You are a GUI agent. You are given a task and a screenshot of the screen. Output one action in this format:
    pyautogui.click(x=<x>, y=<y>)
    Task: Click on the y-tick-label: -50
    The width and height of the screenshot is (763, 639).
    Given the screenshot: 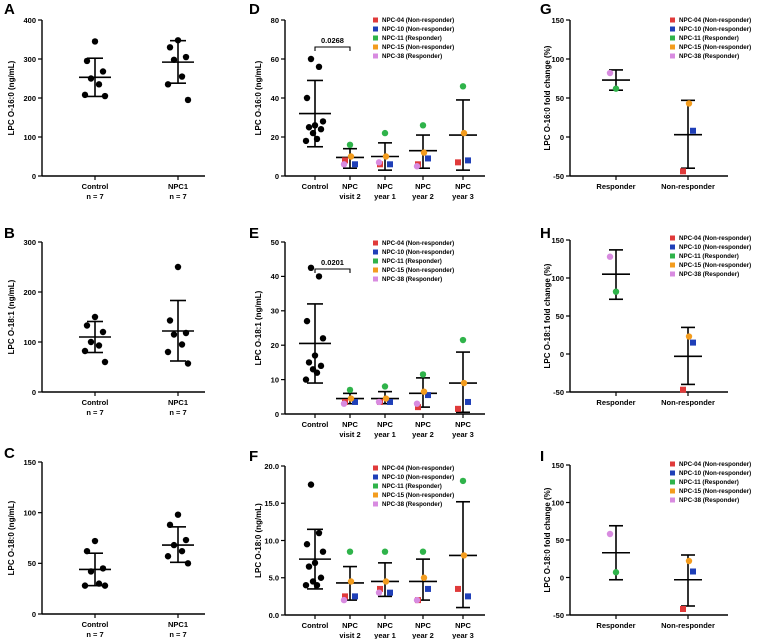 What is the action you would take?
    pyautogui.click(x=558, y=176)
    